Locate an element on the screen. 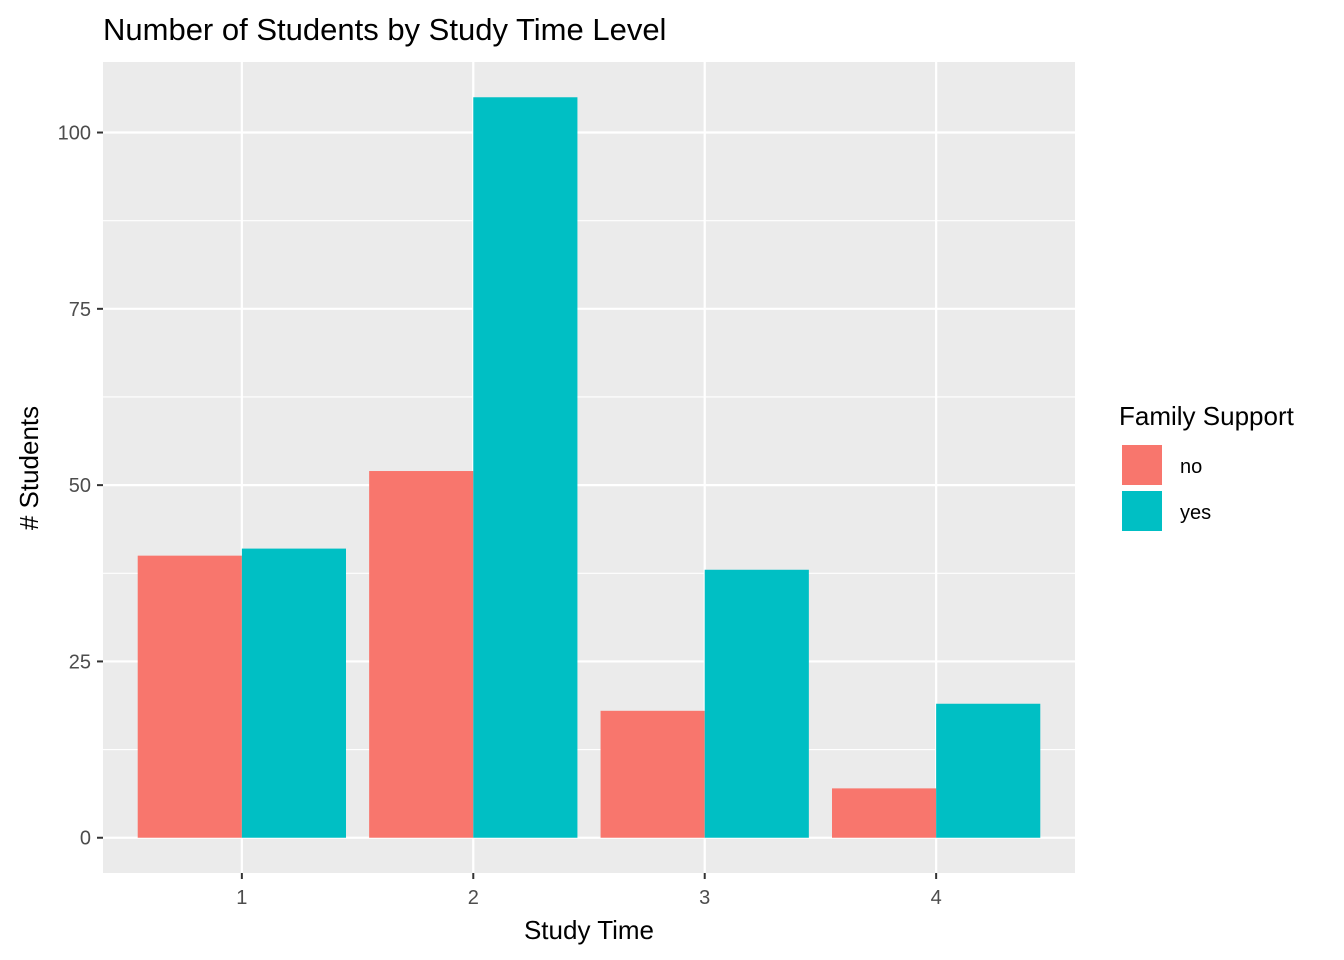 The image size is (1344, 960). y-tick-label: 50 is located at coordinates (80, 486).